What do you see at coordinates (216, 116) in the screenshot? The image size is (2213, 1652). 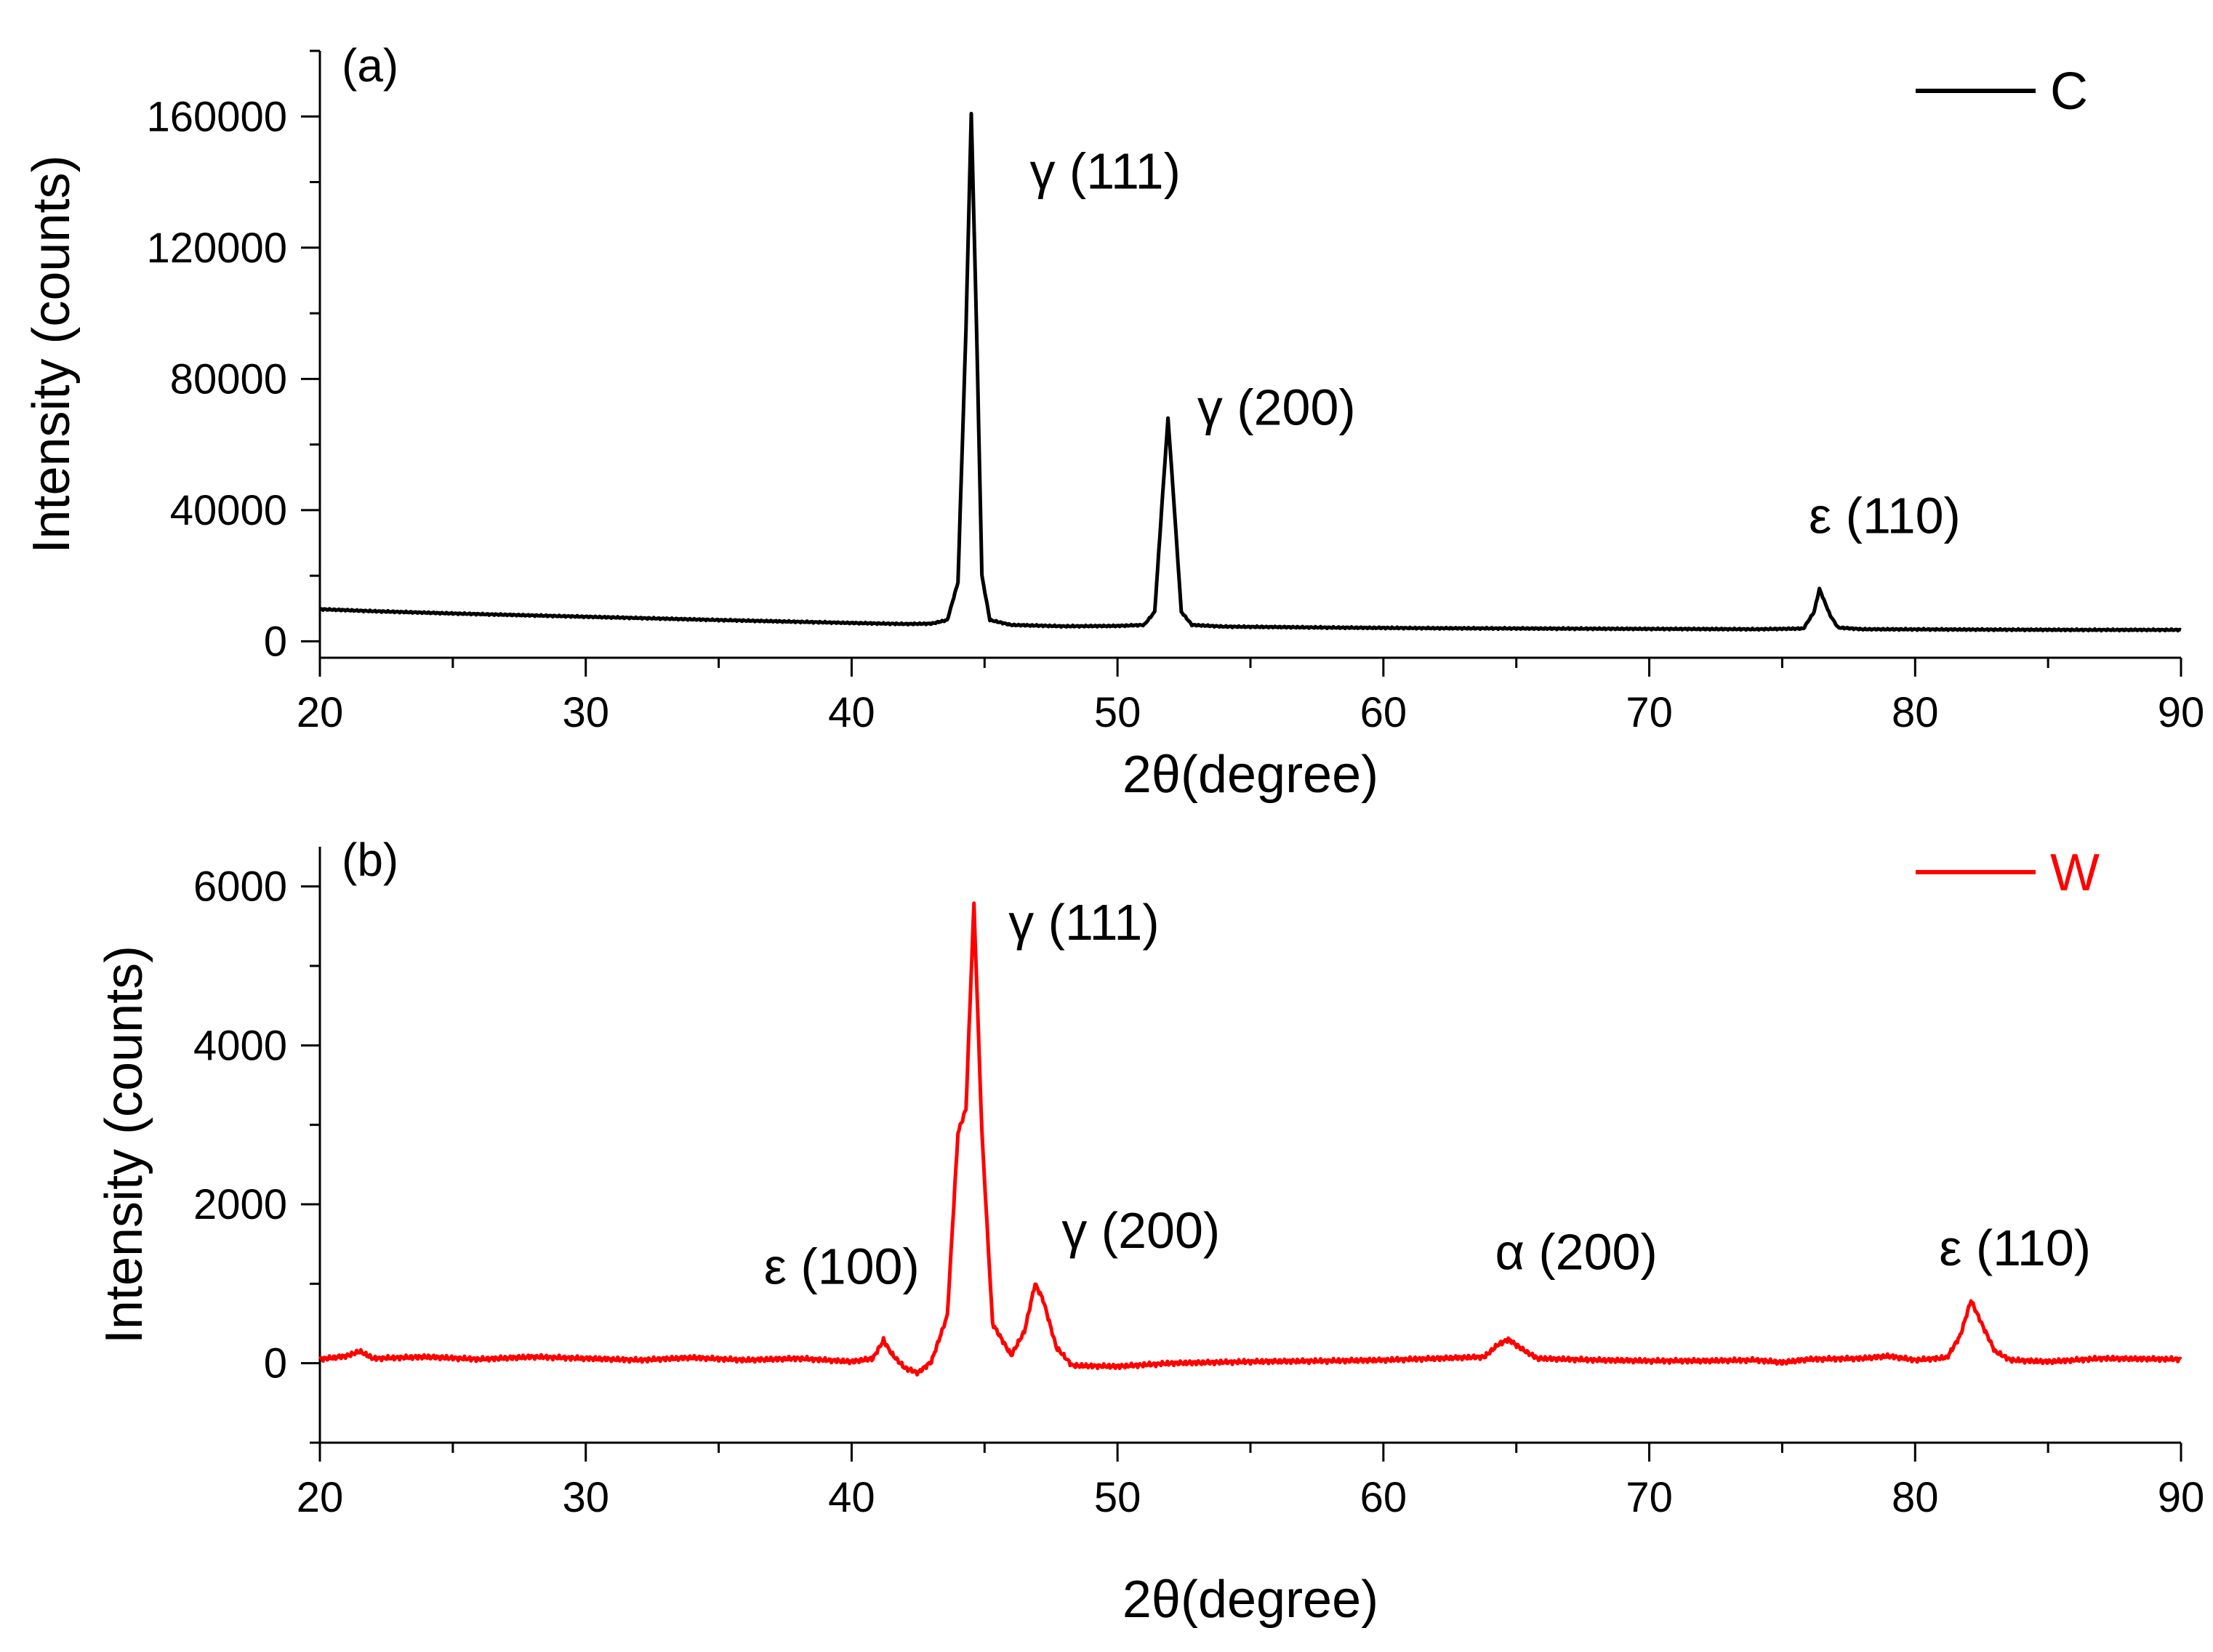 I see `y-tick-label: 160000` at bounding box center [216, 116].